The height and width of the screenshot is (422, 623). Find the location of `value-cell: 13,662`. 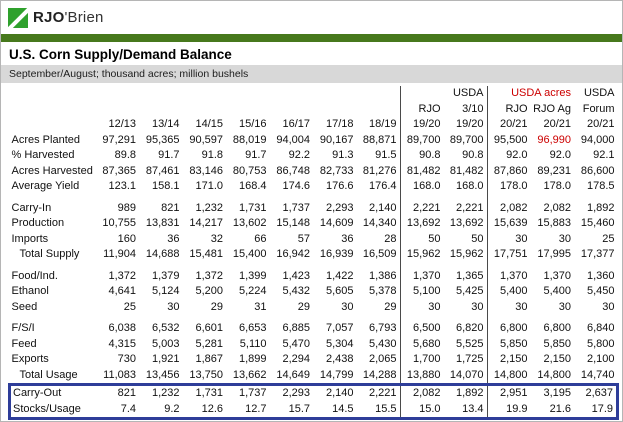

value-cell: 13,662 is located at coordinates (249, 374).